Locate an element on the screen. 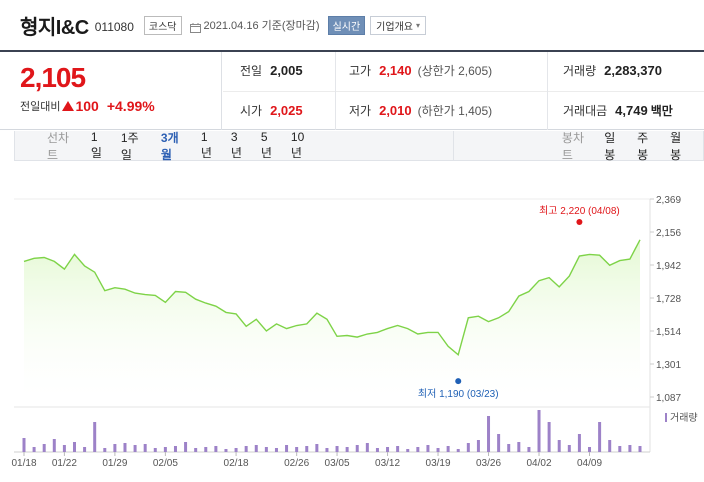 This screenshot has height=482, width=704. realtime-button: 실시간 is located at coordinates (346, 25).